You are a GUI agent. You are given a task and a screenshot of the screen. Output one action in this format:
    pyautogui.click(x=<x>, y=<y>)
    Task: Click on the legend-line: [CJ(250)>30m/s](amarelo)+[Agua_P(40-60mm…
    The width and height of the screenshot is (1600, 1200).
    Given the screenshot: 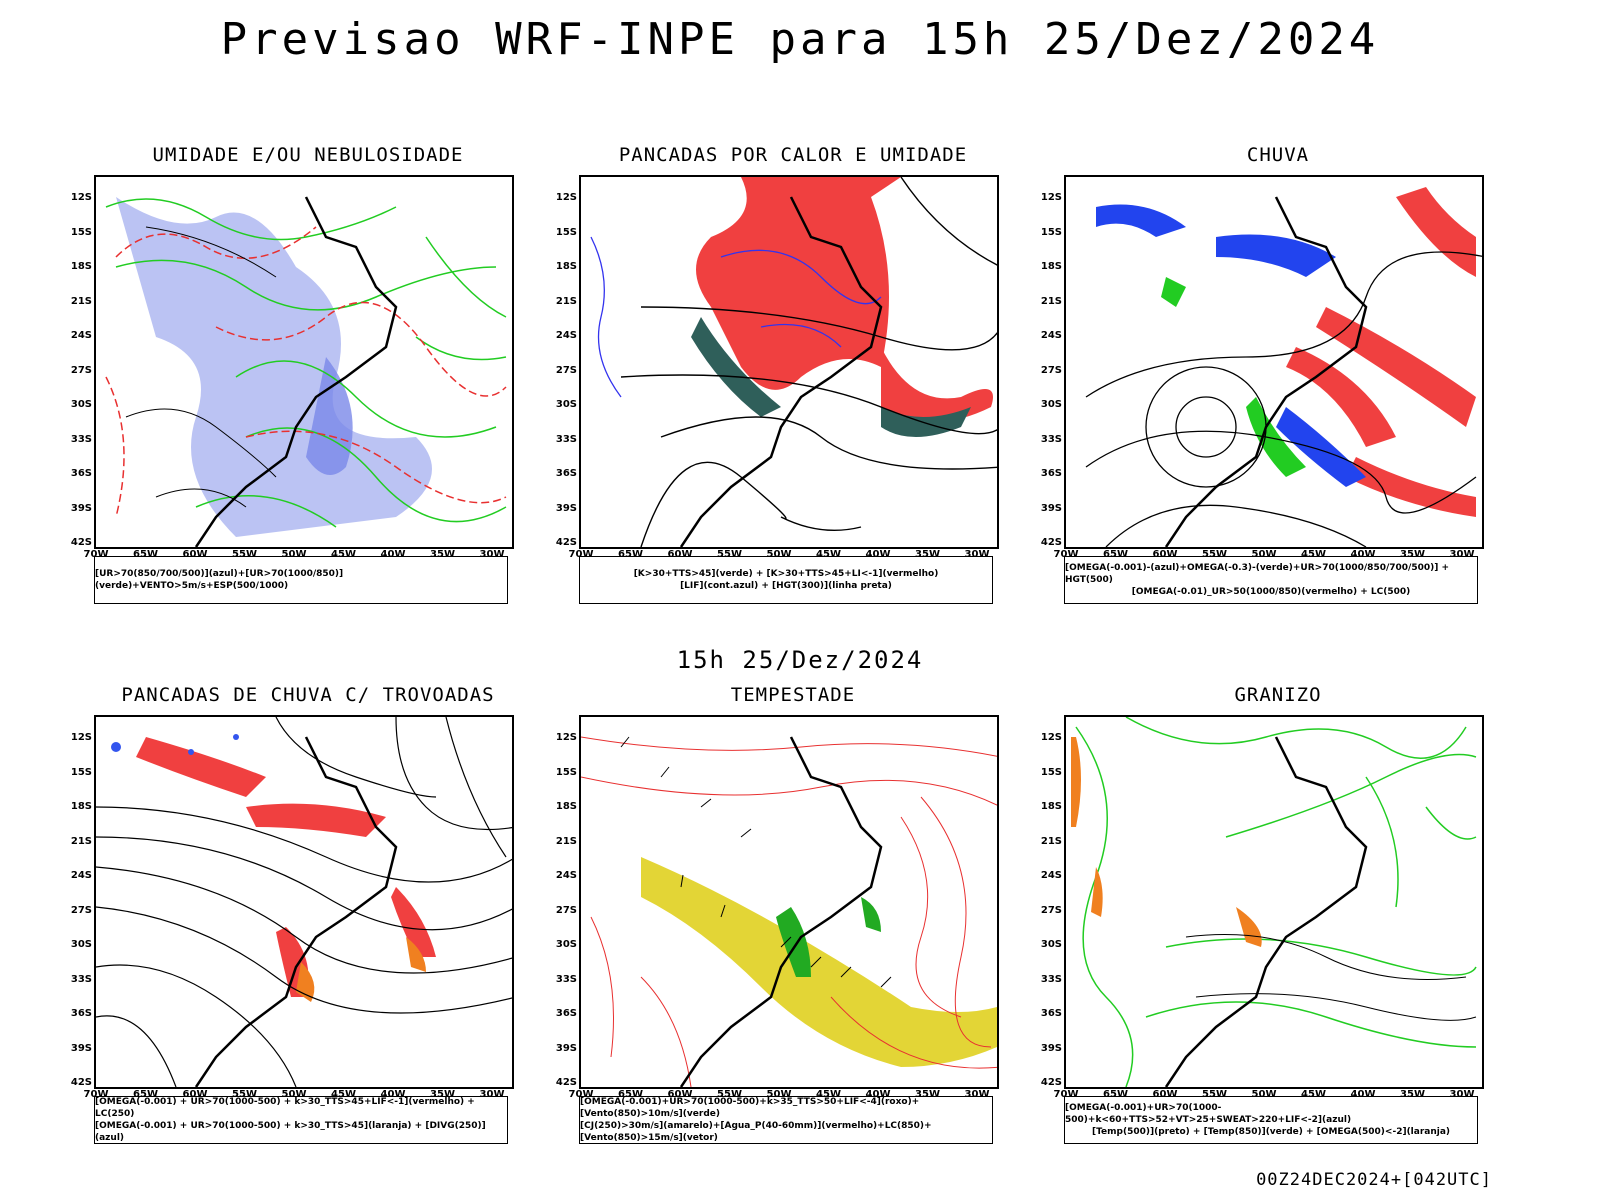 What is the action you would take?
    pyautogui.click(x=756, y=1132)
    